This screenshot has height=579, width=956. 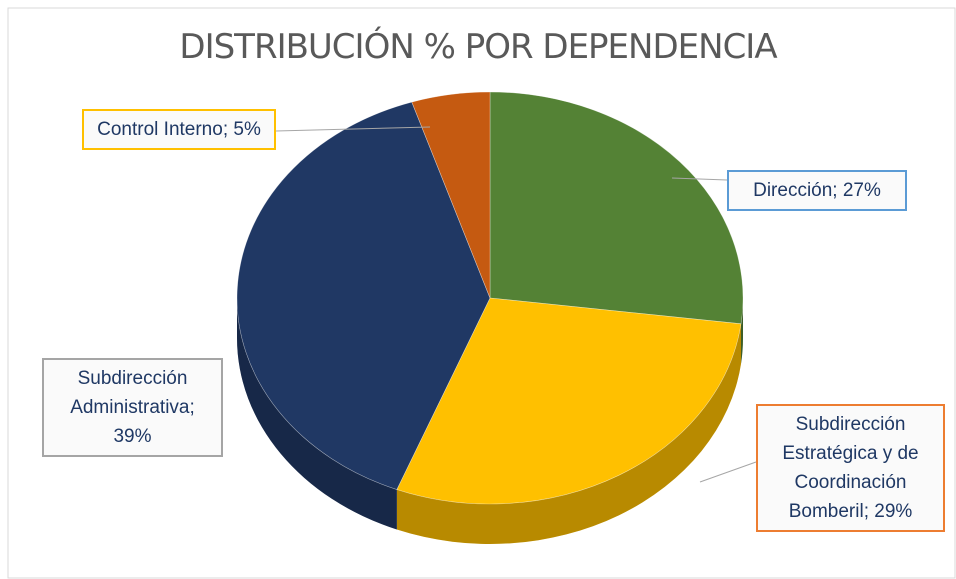 What do you see at coordinates (132, 407) in the screenshot?
I see `data-label: Subdirección Administrativa; 39%` at bounding box center [132, 407].